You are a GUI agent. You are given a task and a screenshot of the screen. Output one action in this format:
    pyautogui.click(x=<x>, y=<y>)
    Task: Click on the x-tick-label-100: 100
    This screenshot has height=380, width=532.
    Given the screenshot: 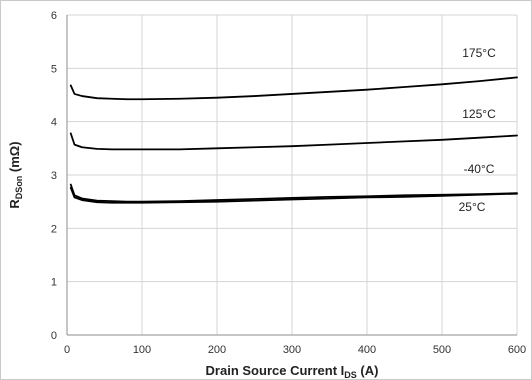 What is the action you would take?
    pyautogui.click(x=142, y=350)
    